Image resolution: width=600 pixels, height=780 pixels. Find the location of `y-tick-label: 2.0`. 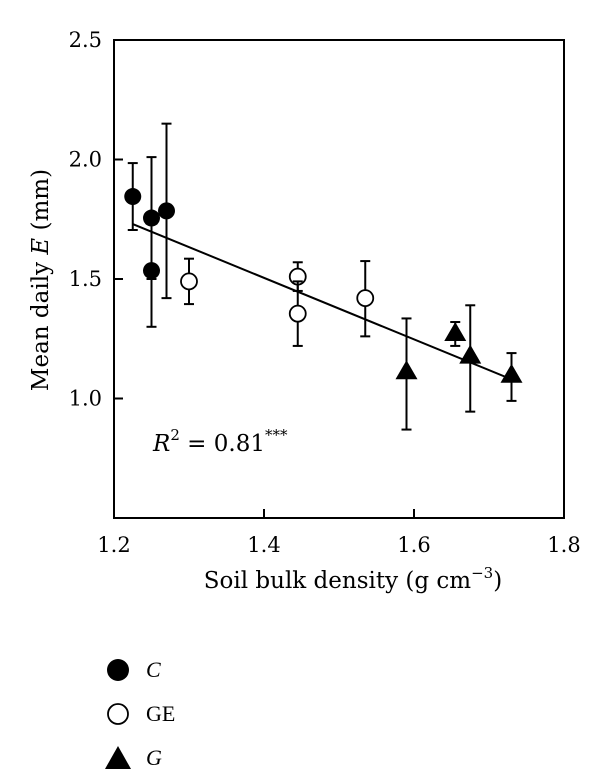

y-tick-label: 2.0 is located at coordinates (85, 160).